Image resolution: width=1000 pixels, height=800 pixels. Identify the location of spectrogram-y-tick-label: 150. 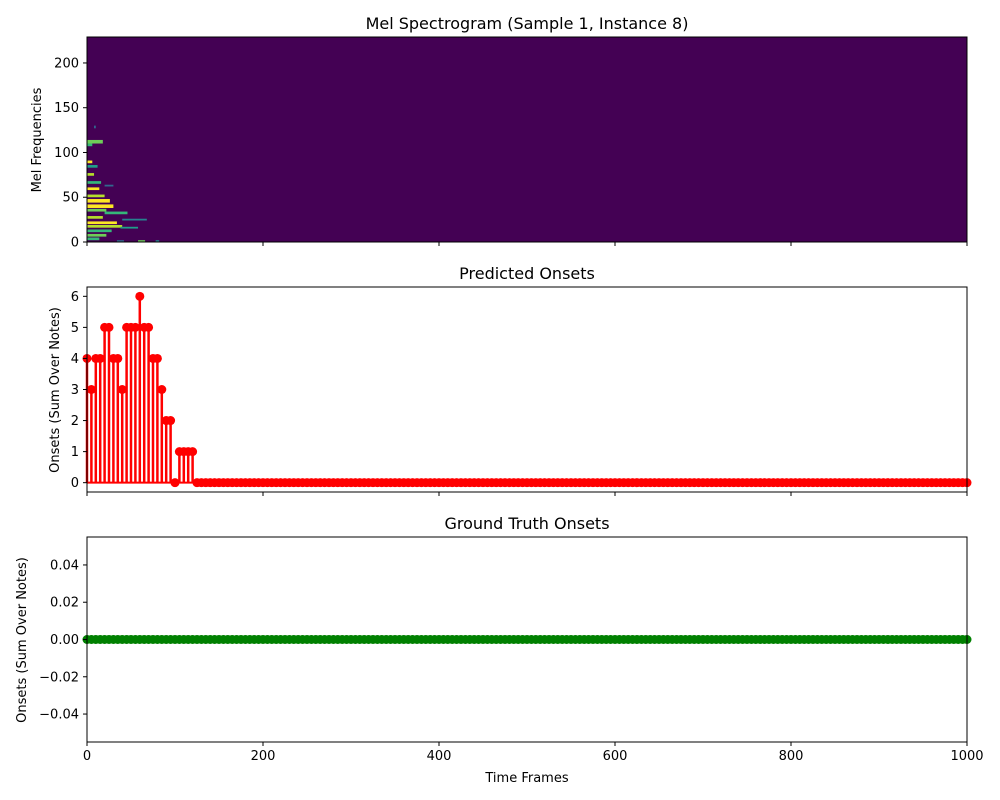
(66, 108).